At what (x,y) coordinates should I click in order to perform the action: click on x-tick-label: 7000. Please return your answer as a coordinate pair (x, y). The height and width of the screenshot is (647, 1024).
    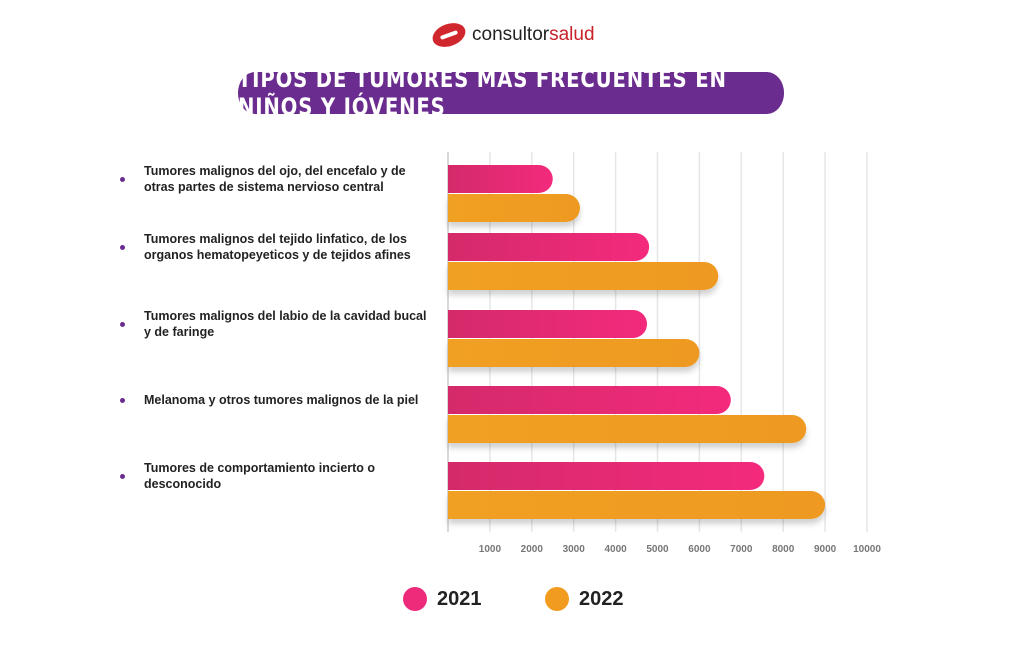
    Looking at the image, I should click on (741, 549).